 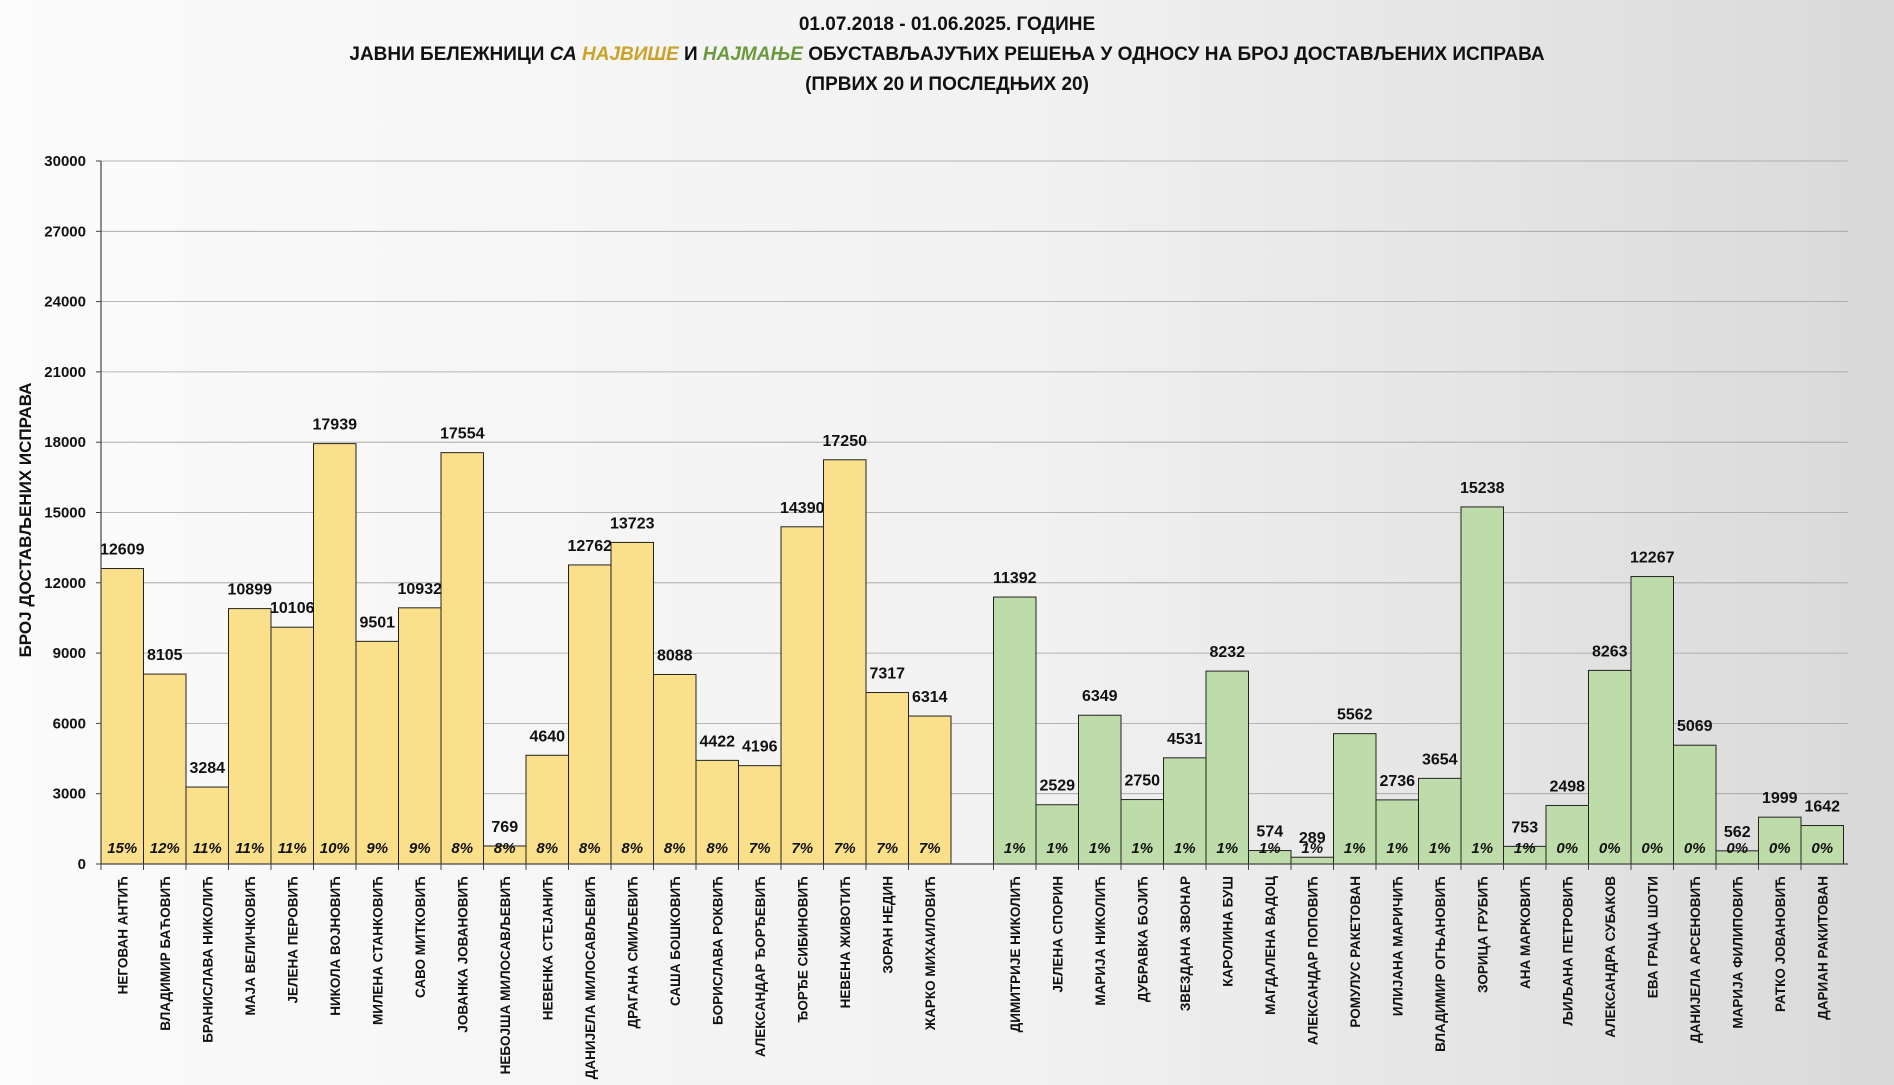 What do you see at coordinates (1270, 945) in the screenshot?
I see `category-label: МАГДАЛЕНА ВАДОЦ` at bounding box center [1270, 945].